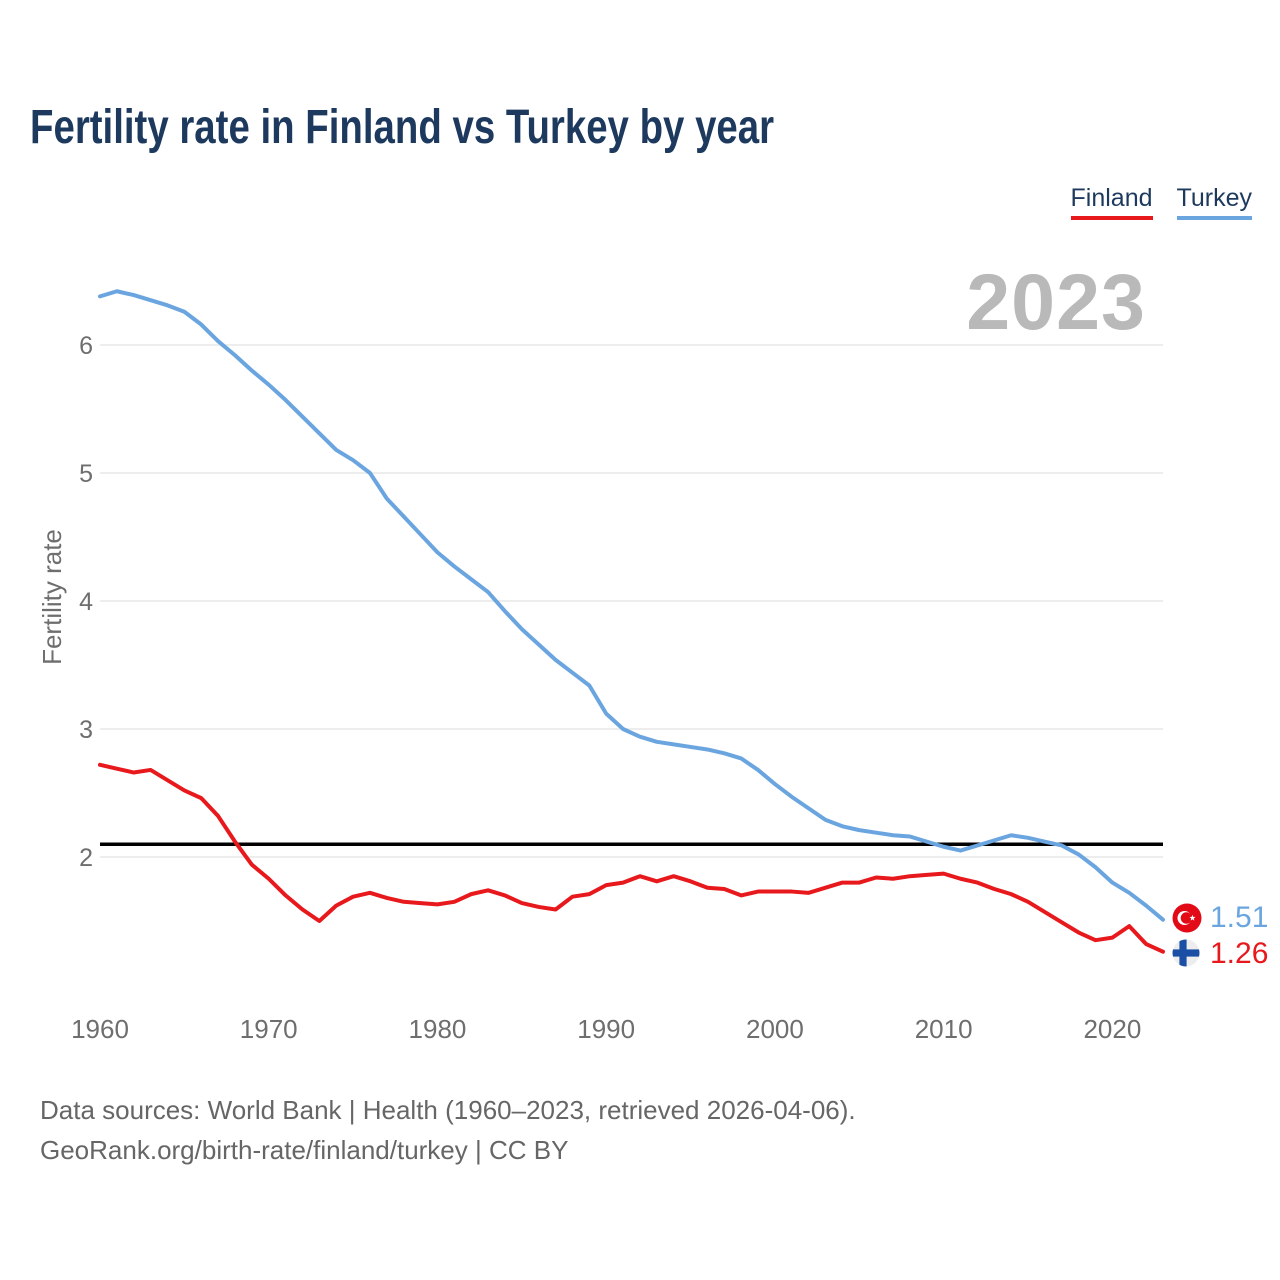 Image resolution: width=1280 pixels, height=1280 pixels. I want to click on svg-text: 2020, so click(1112, 1029).